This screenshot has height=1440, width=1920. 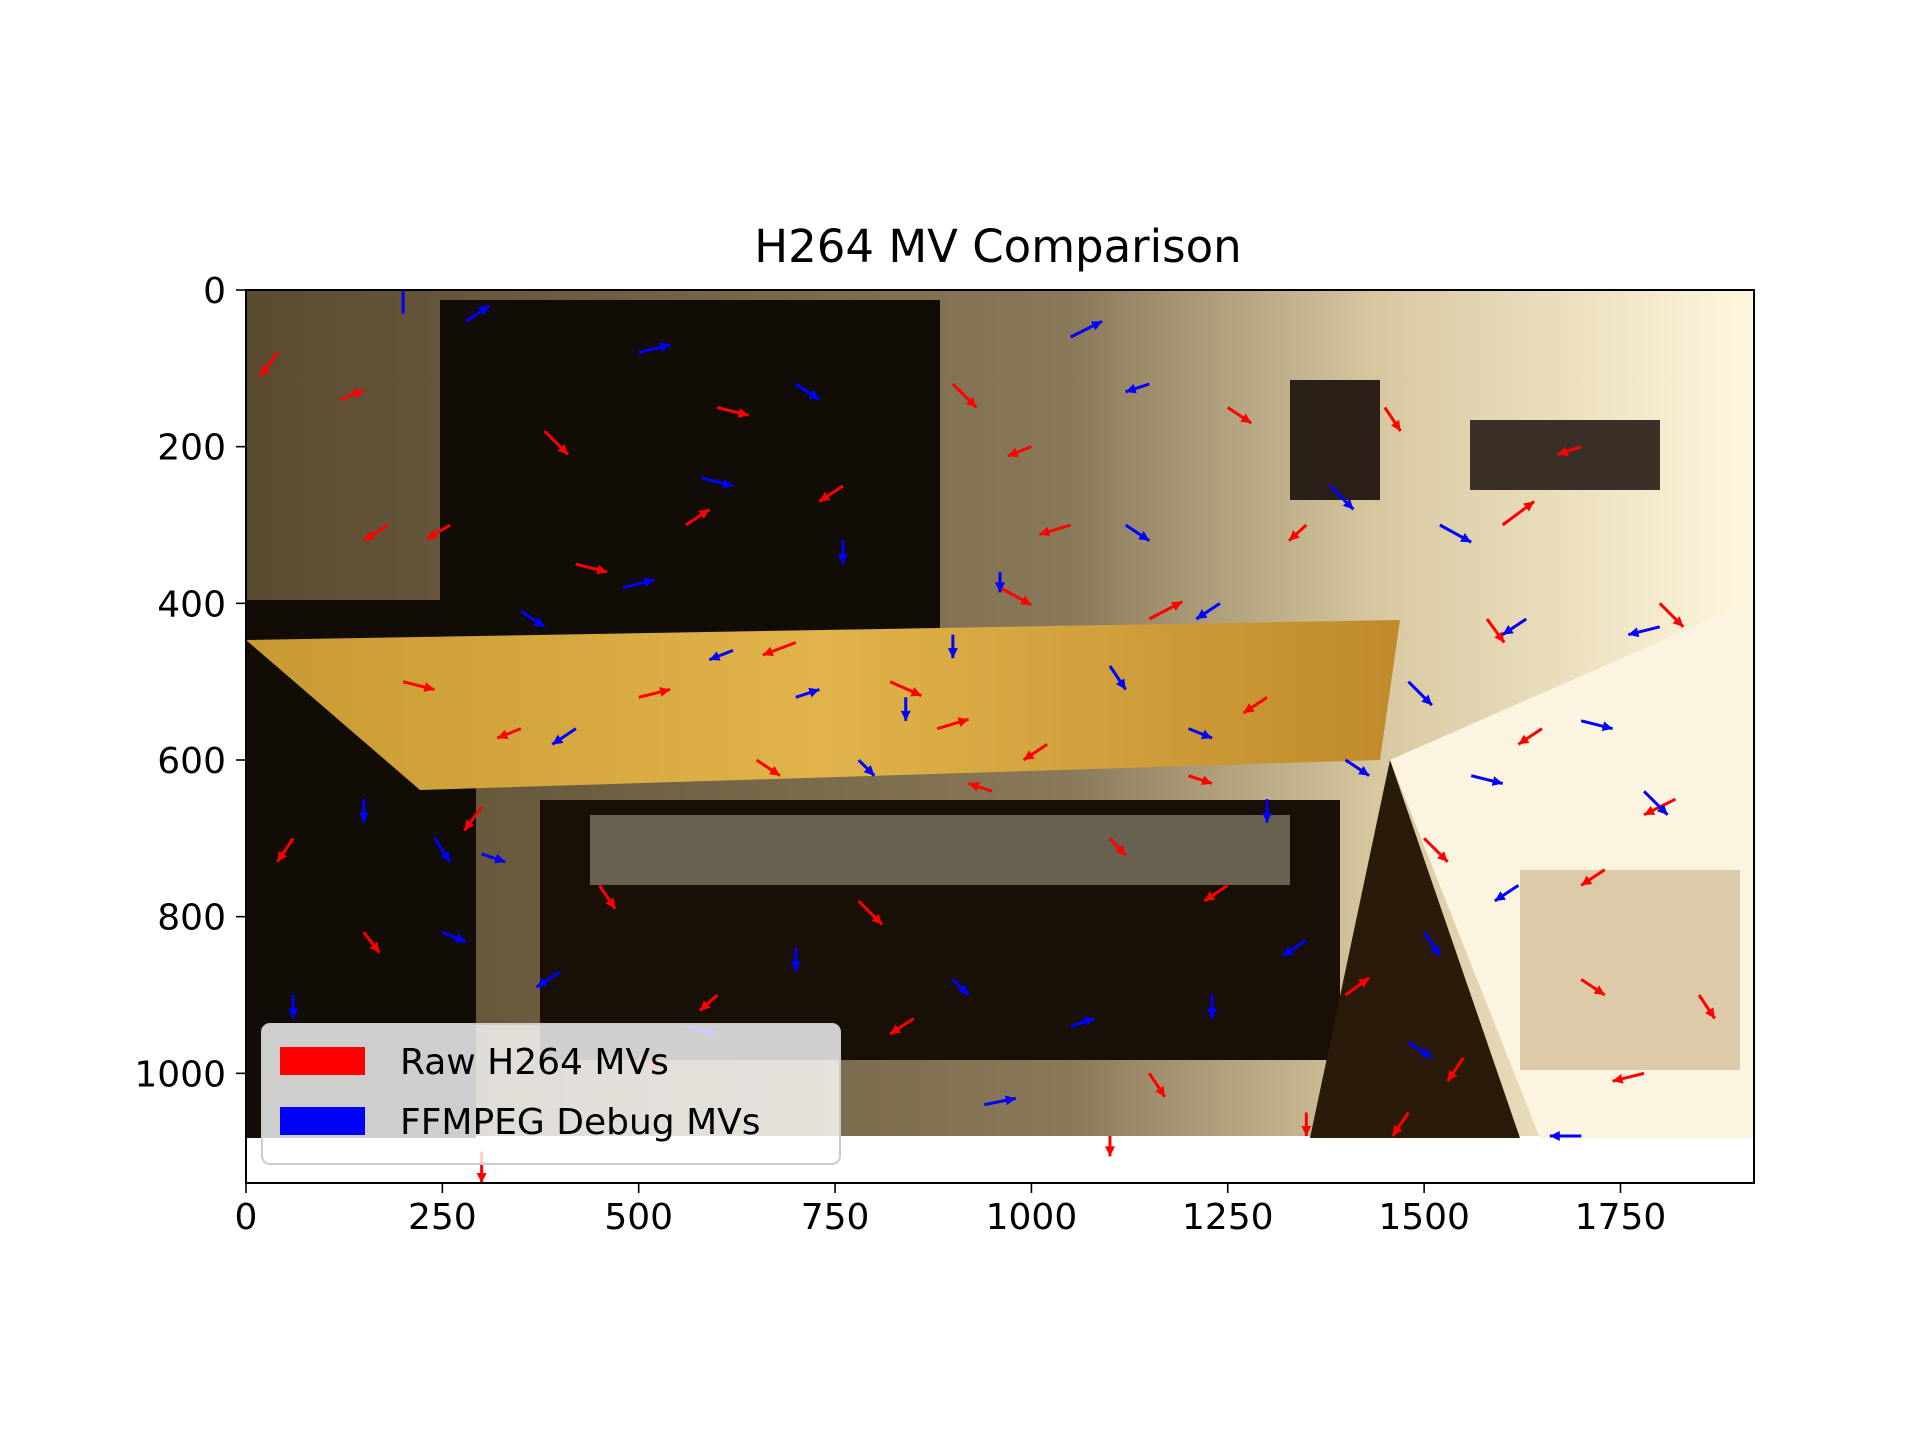 I want to click on y-tick-label: 400, so click(x=191, y=604).